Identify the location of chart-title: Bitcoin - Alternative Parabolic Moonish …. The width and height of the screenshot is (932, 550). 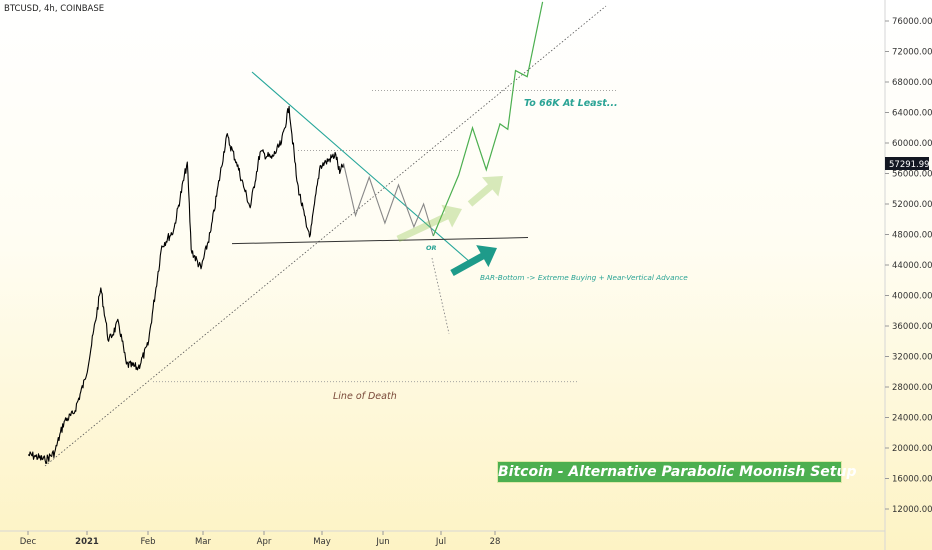
(676, 472).